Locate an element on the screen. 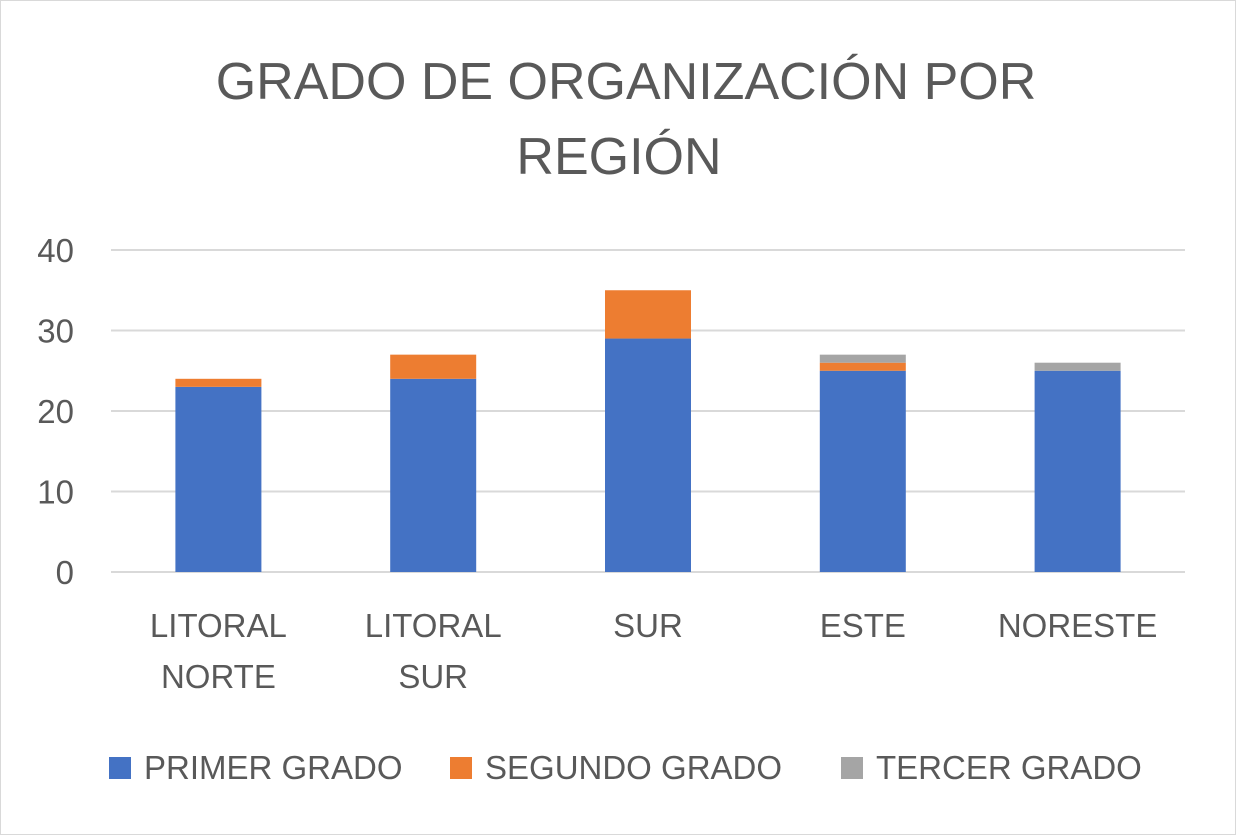 This screenshot has height=835, width=1236. chart-title-line-1: GRADO DE ORGANIZACIÓN POR is located at coordinates (626, 82).